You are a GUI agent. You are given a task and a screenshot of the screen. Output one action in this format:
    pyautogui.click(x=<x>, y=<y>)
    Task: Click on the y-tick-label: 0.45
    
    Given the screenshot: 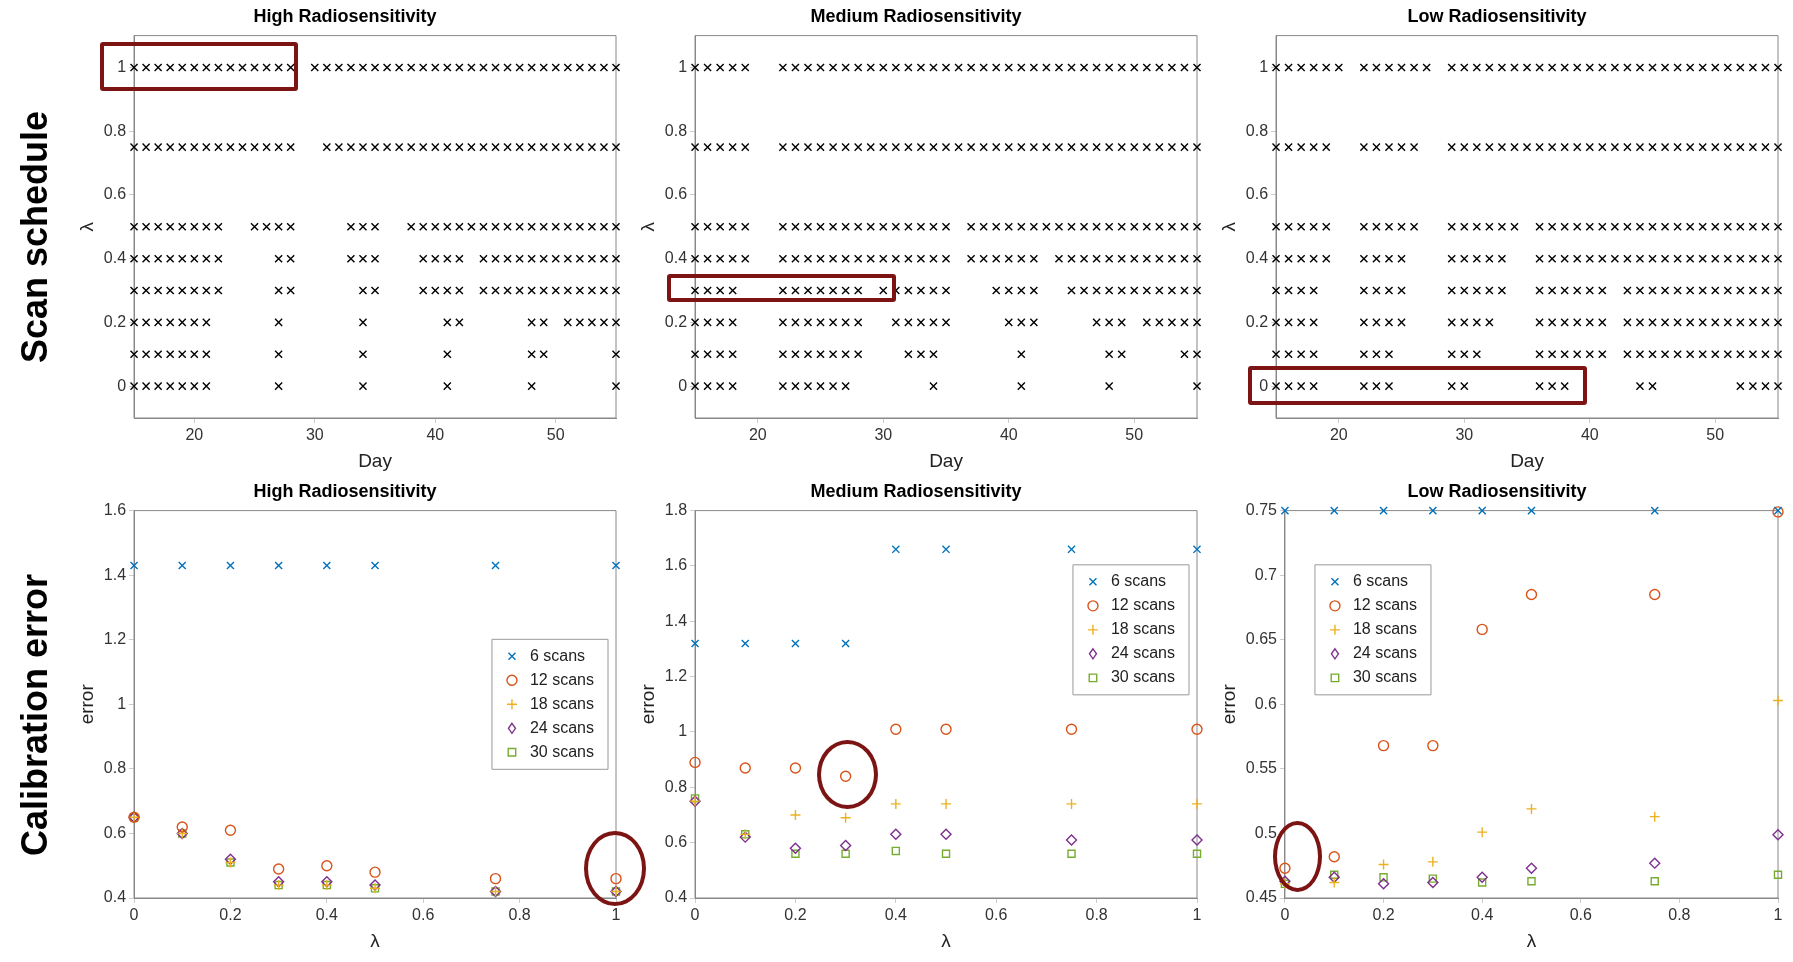 What is the action you would take?
    pyautogui.click(x=1261, y=897)
    